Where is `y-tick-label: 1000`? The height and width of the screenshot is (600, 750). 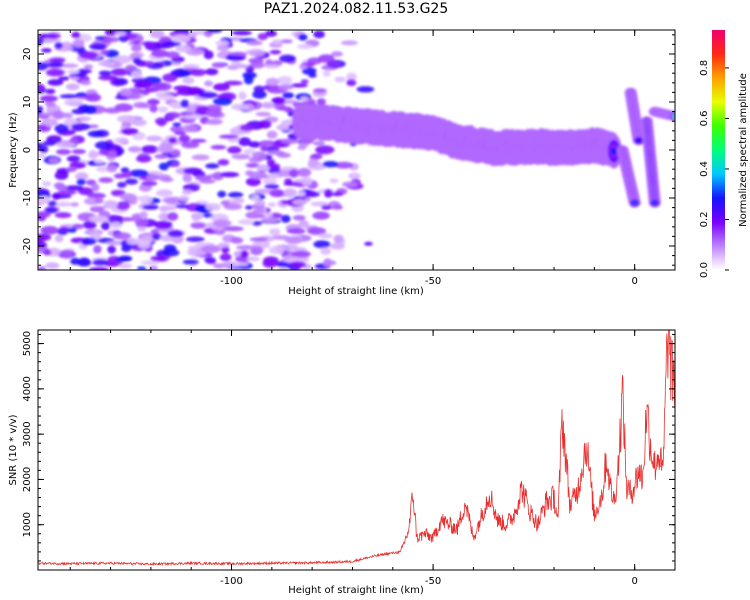
y-tick-label: 1000 is located at coordinates (27, 524).